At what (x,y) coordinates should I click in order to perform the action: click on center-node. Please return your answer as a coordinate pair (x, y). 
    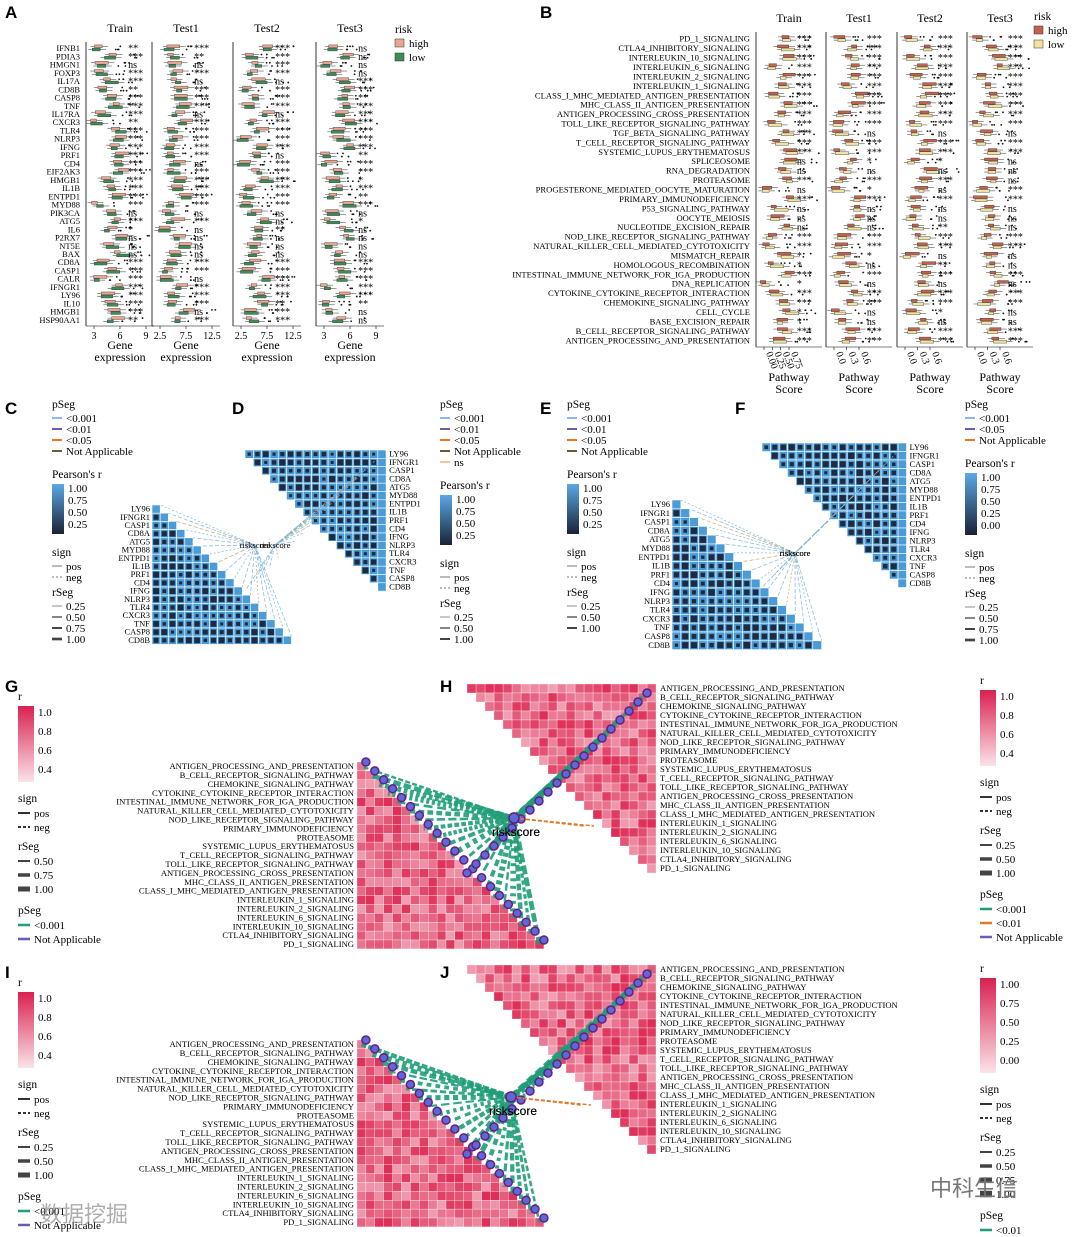
    Looking at the image, I should click on (514, 818).